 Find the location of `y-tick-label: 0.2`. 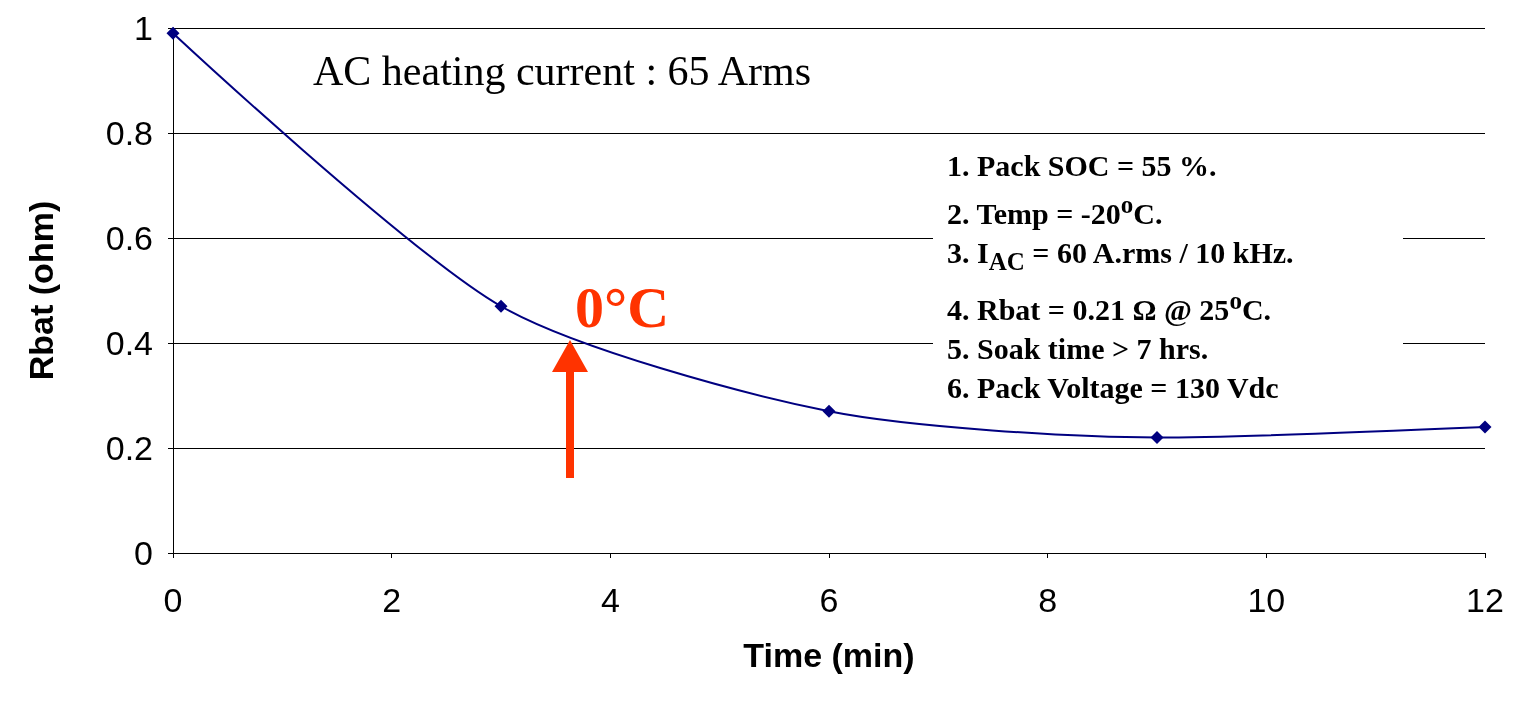

y-tick-label: 0.2 is located at coordinates (129, 448).